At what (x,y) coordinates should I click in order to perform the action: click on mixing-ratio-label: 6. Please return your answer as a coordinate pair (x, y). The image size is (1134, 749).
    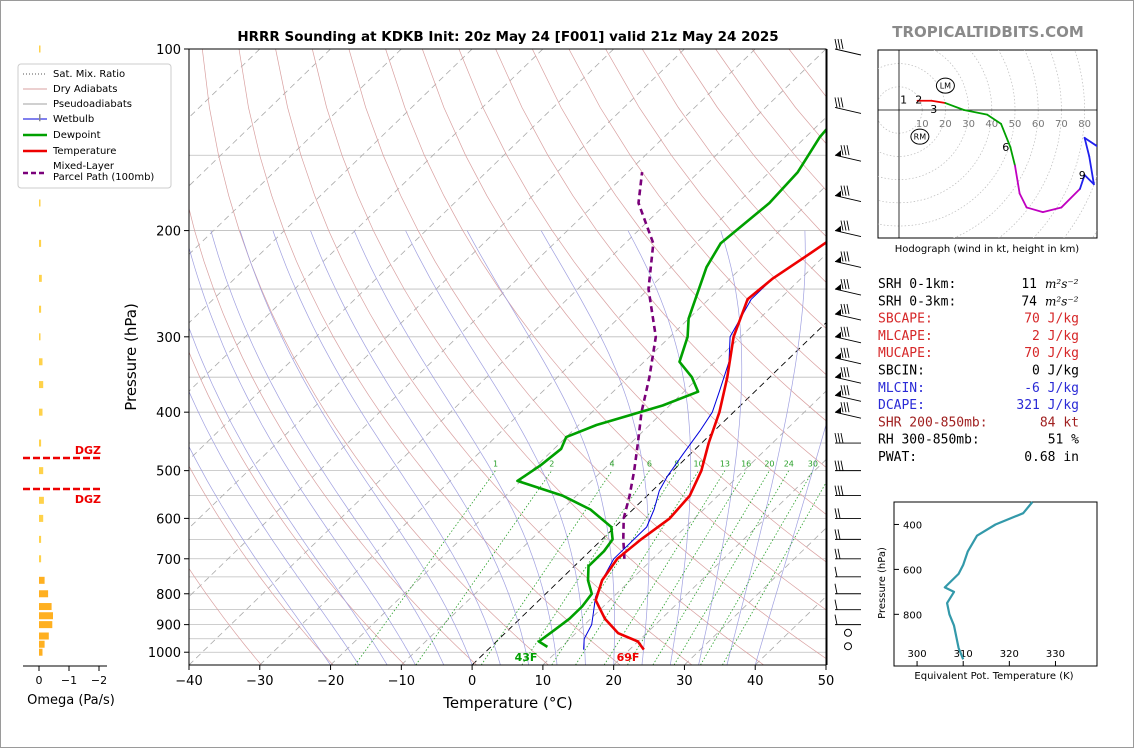
    Looking at the image, I should click on (649, 464).